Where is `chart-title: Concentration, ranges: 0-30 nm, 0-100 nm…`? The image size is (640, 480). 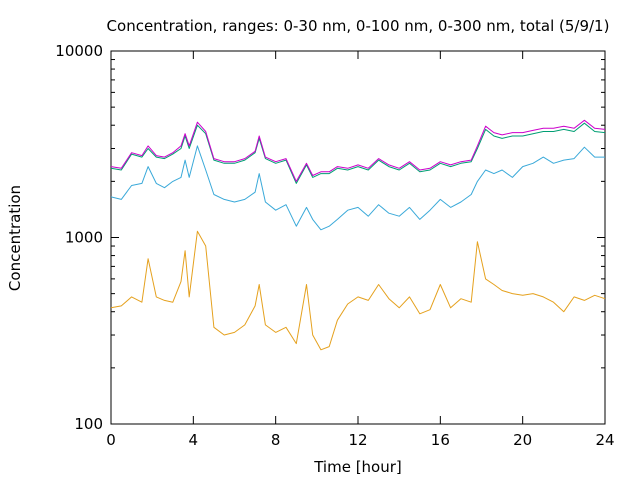 chart-title: Concentration, ranges: 0-30 nm, 0-100 nm… is located at coordinates (358, 26).